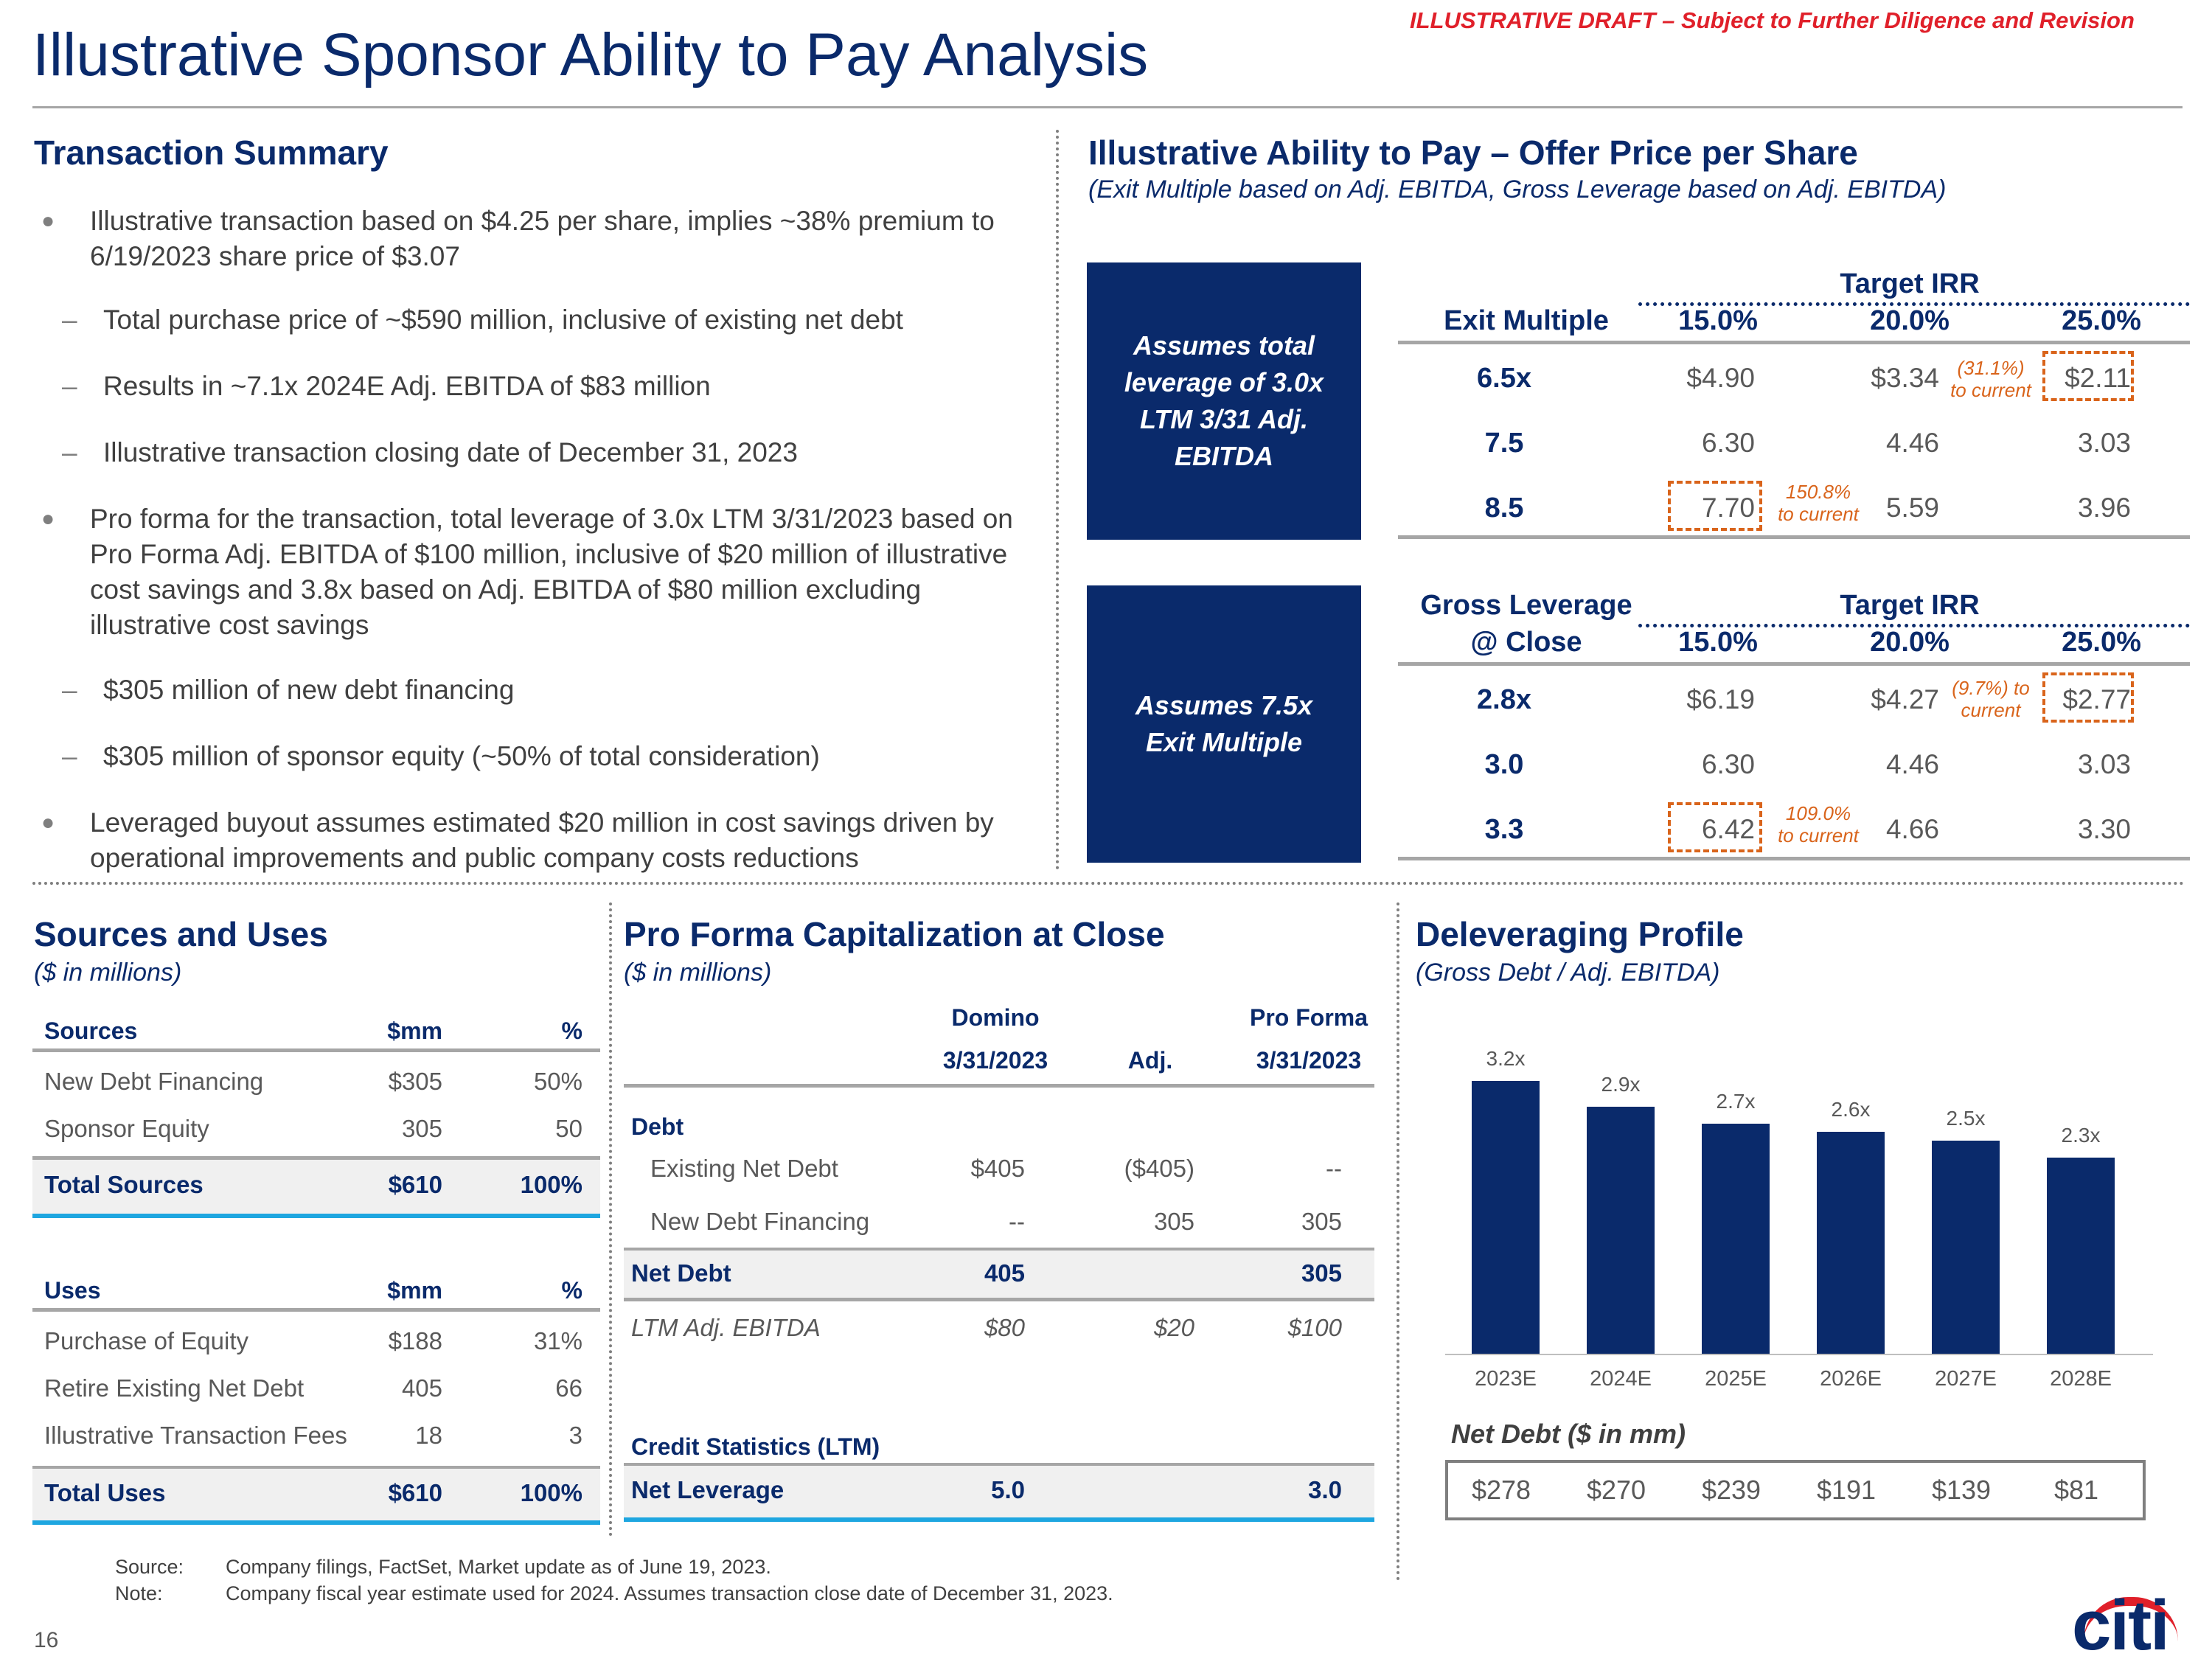  Describe the element at coordinates (557, 1081) in the screenshot. I see `source-pct: 50%` at that location.